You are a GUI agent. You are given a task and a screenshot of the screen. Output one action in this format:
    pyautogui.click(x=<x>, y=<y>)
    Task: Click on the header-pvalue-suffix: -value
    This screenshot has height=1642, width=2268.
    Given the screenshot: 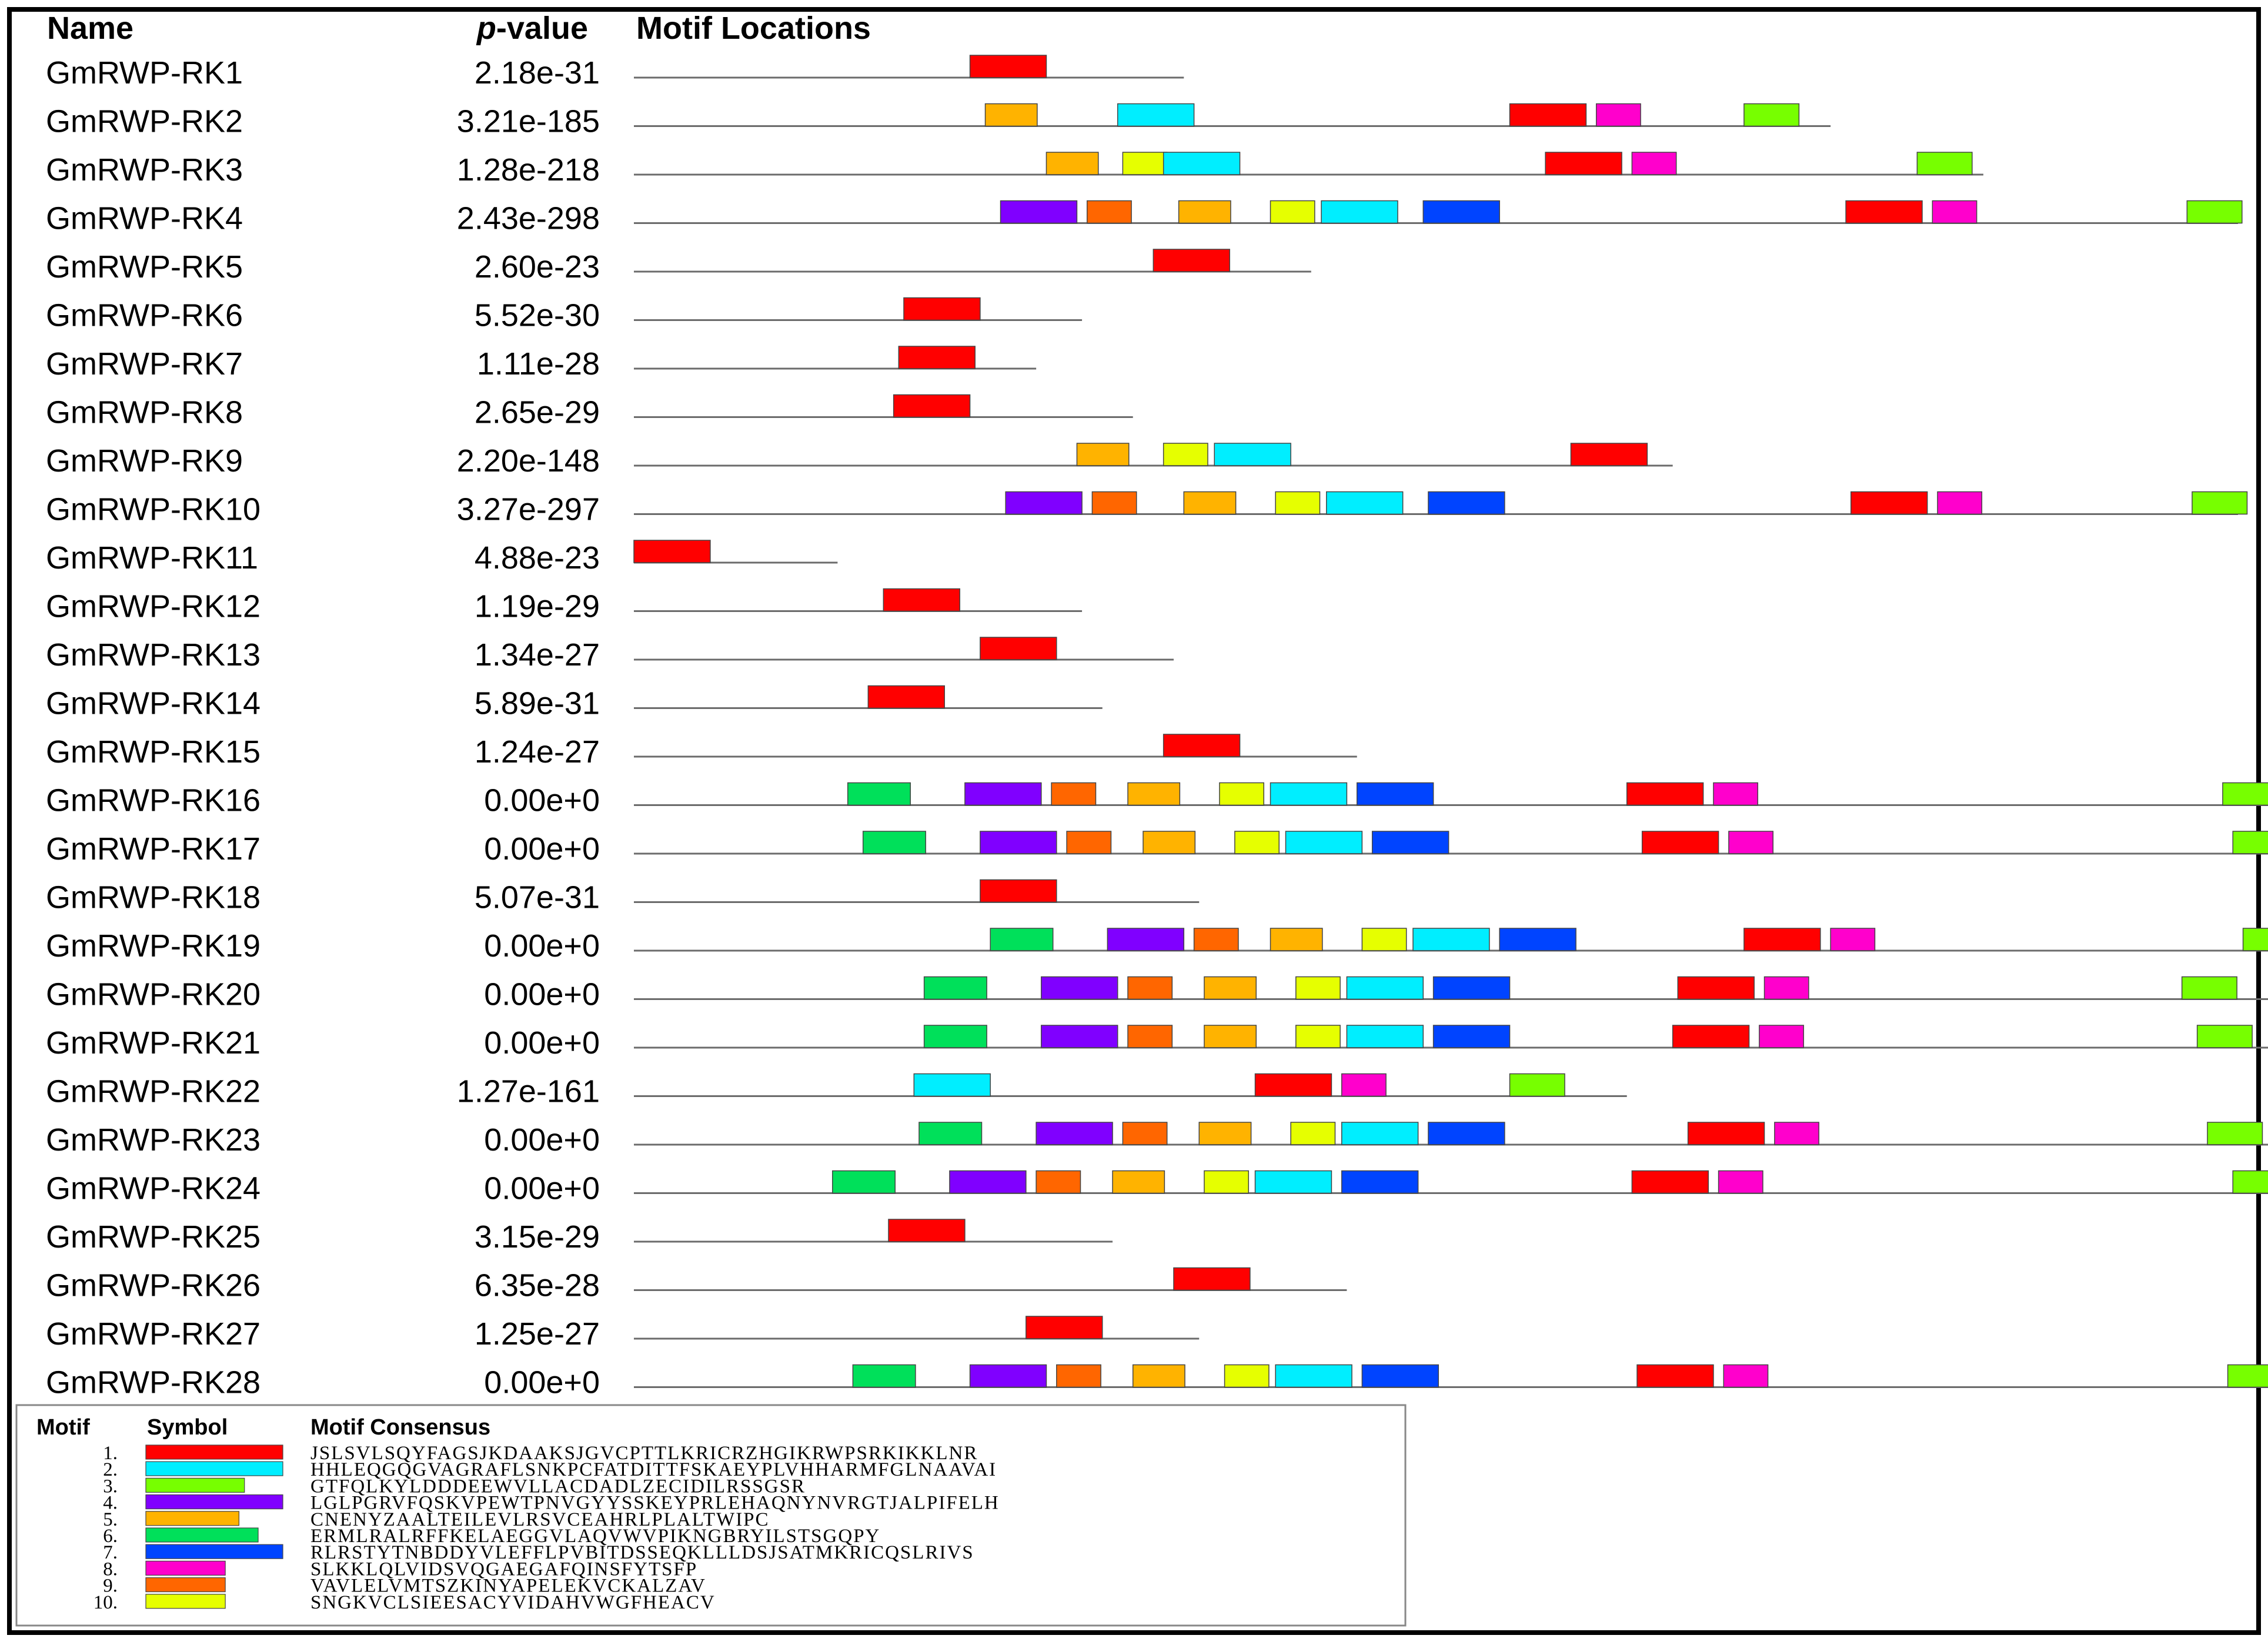 What is the action you would take?
    pyautogui.click(x=542, y=28)
    